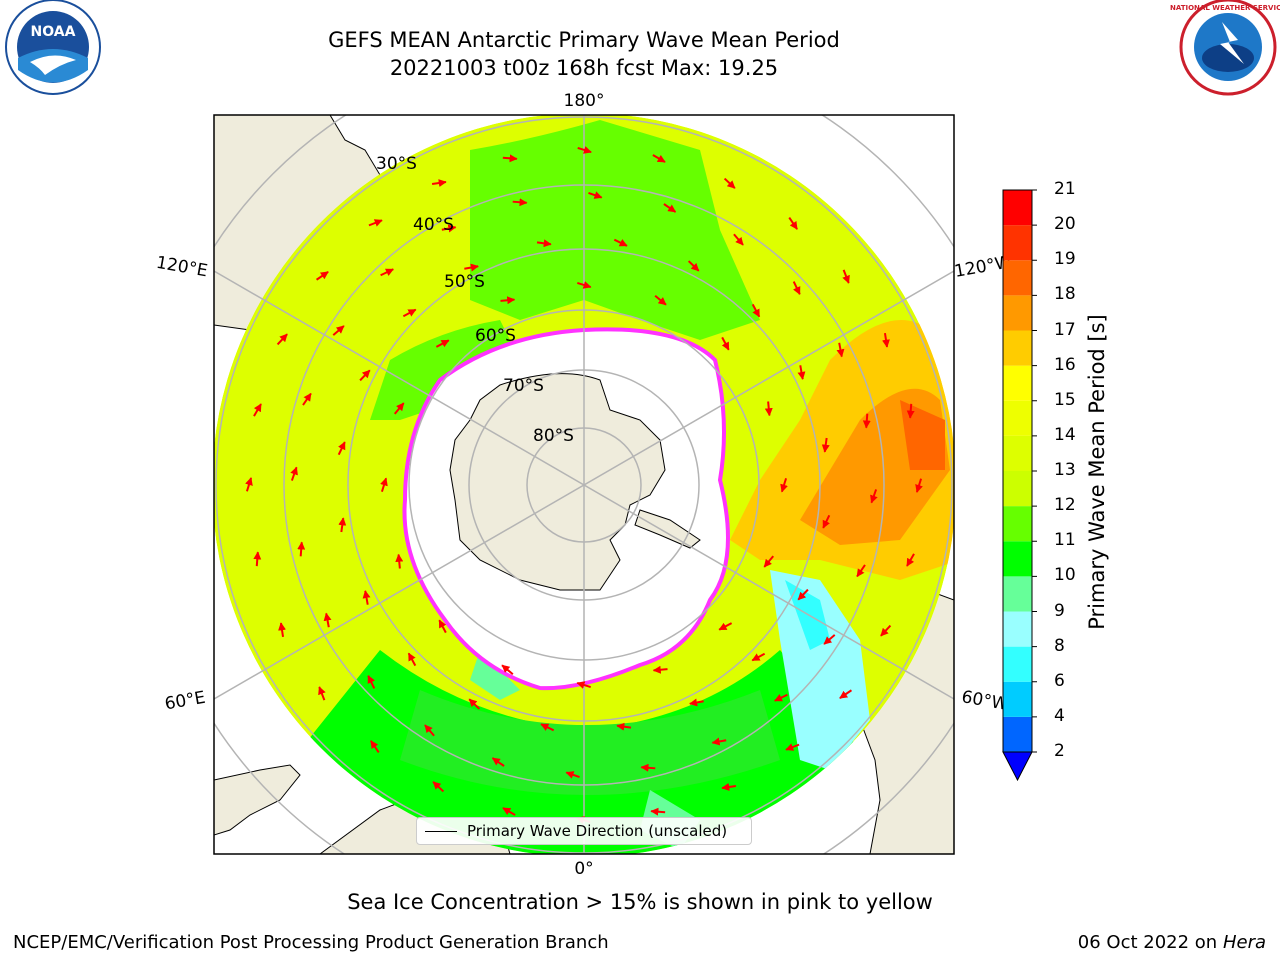  I want to click on colorbar-tick-label: 2, so click(1059, 751).